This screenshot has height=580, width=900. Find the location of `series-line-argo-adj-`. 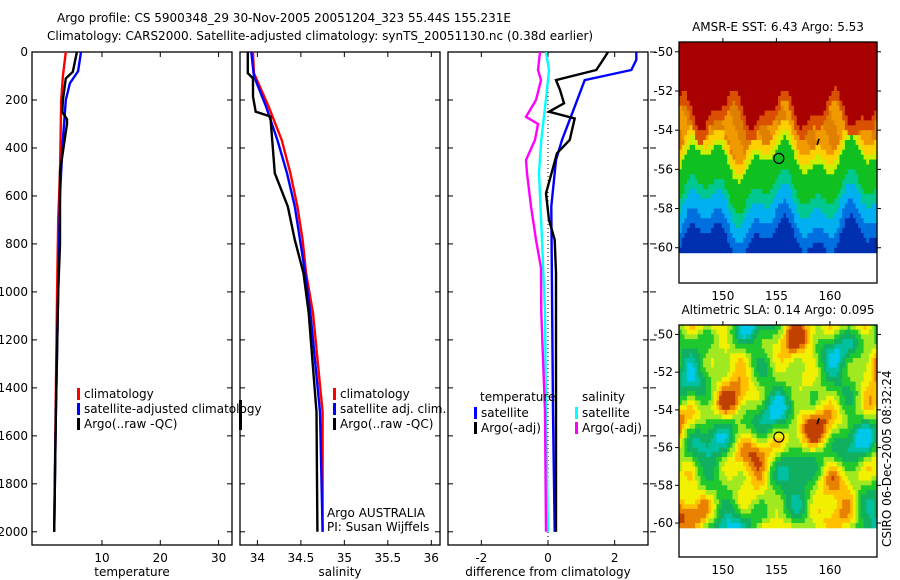

series-line-argo-adj- is located at coordinates (577, 292).